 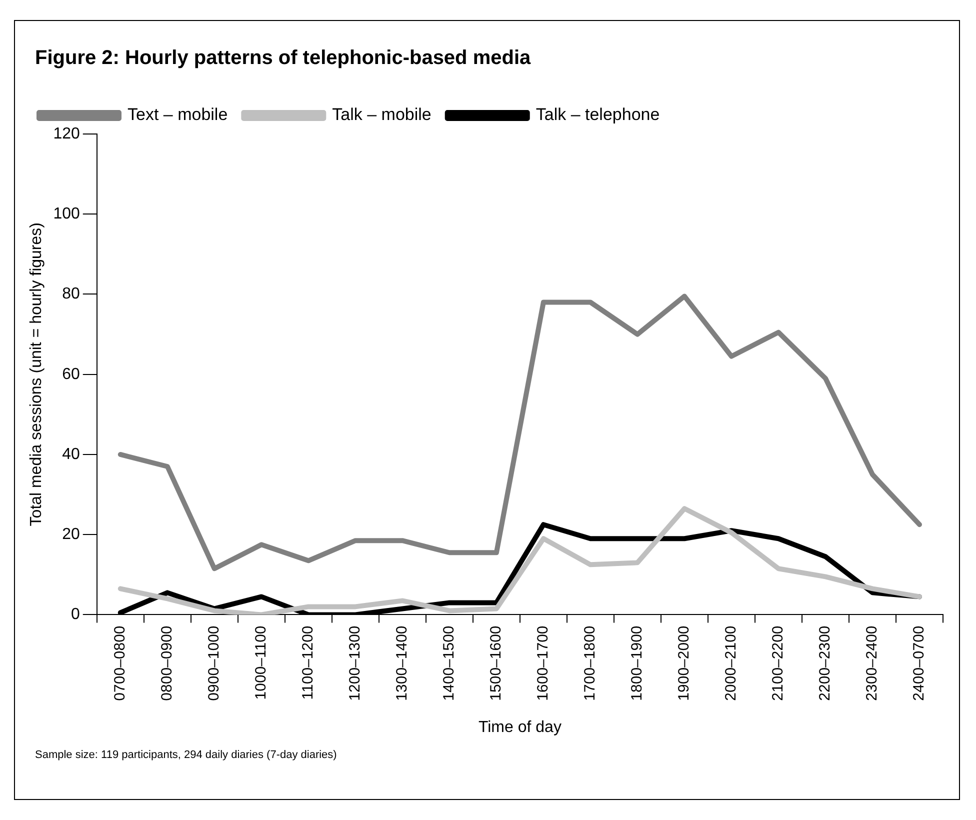 What do you see at coordinates (825, 663) in the screenshot?
I see `x-tick-label: 2200–2300` at bounding box center [825, 663].